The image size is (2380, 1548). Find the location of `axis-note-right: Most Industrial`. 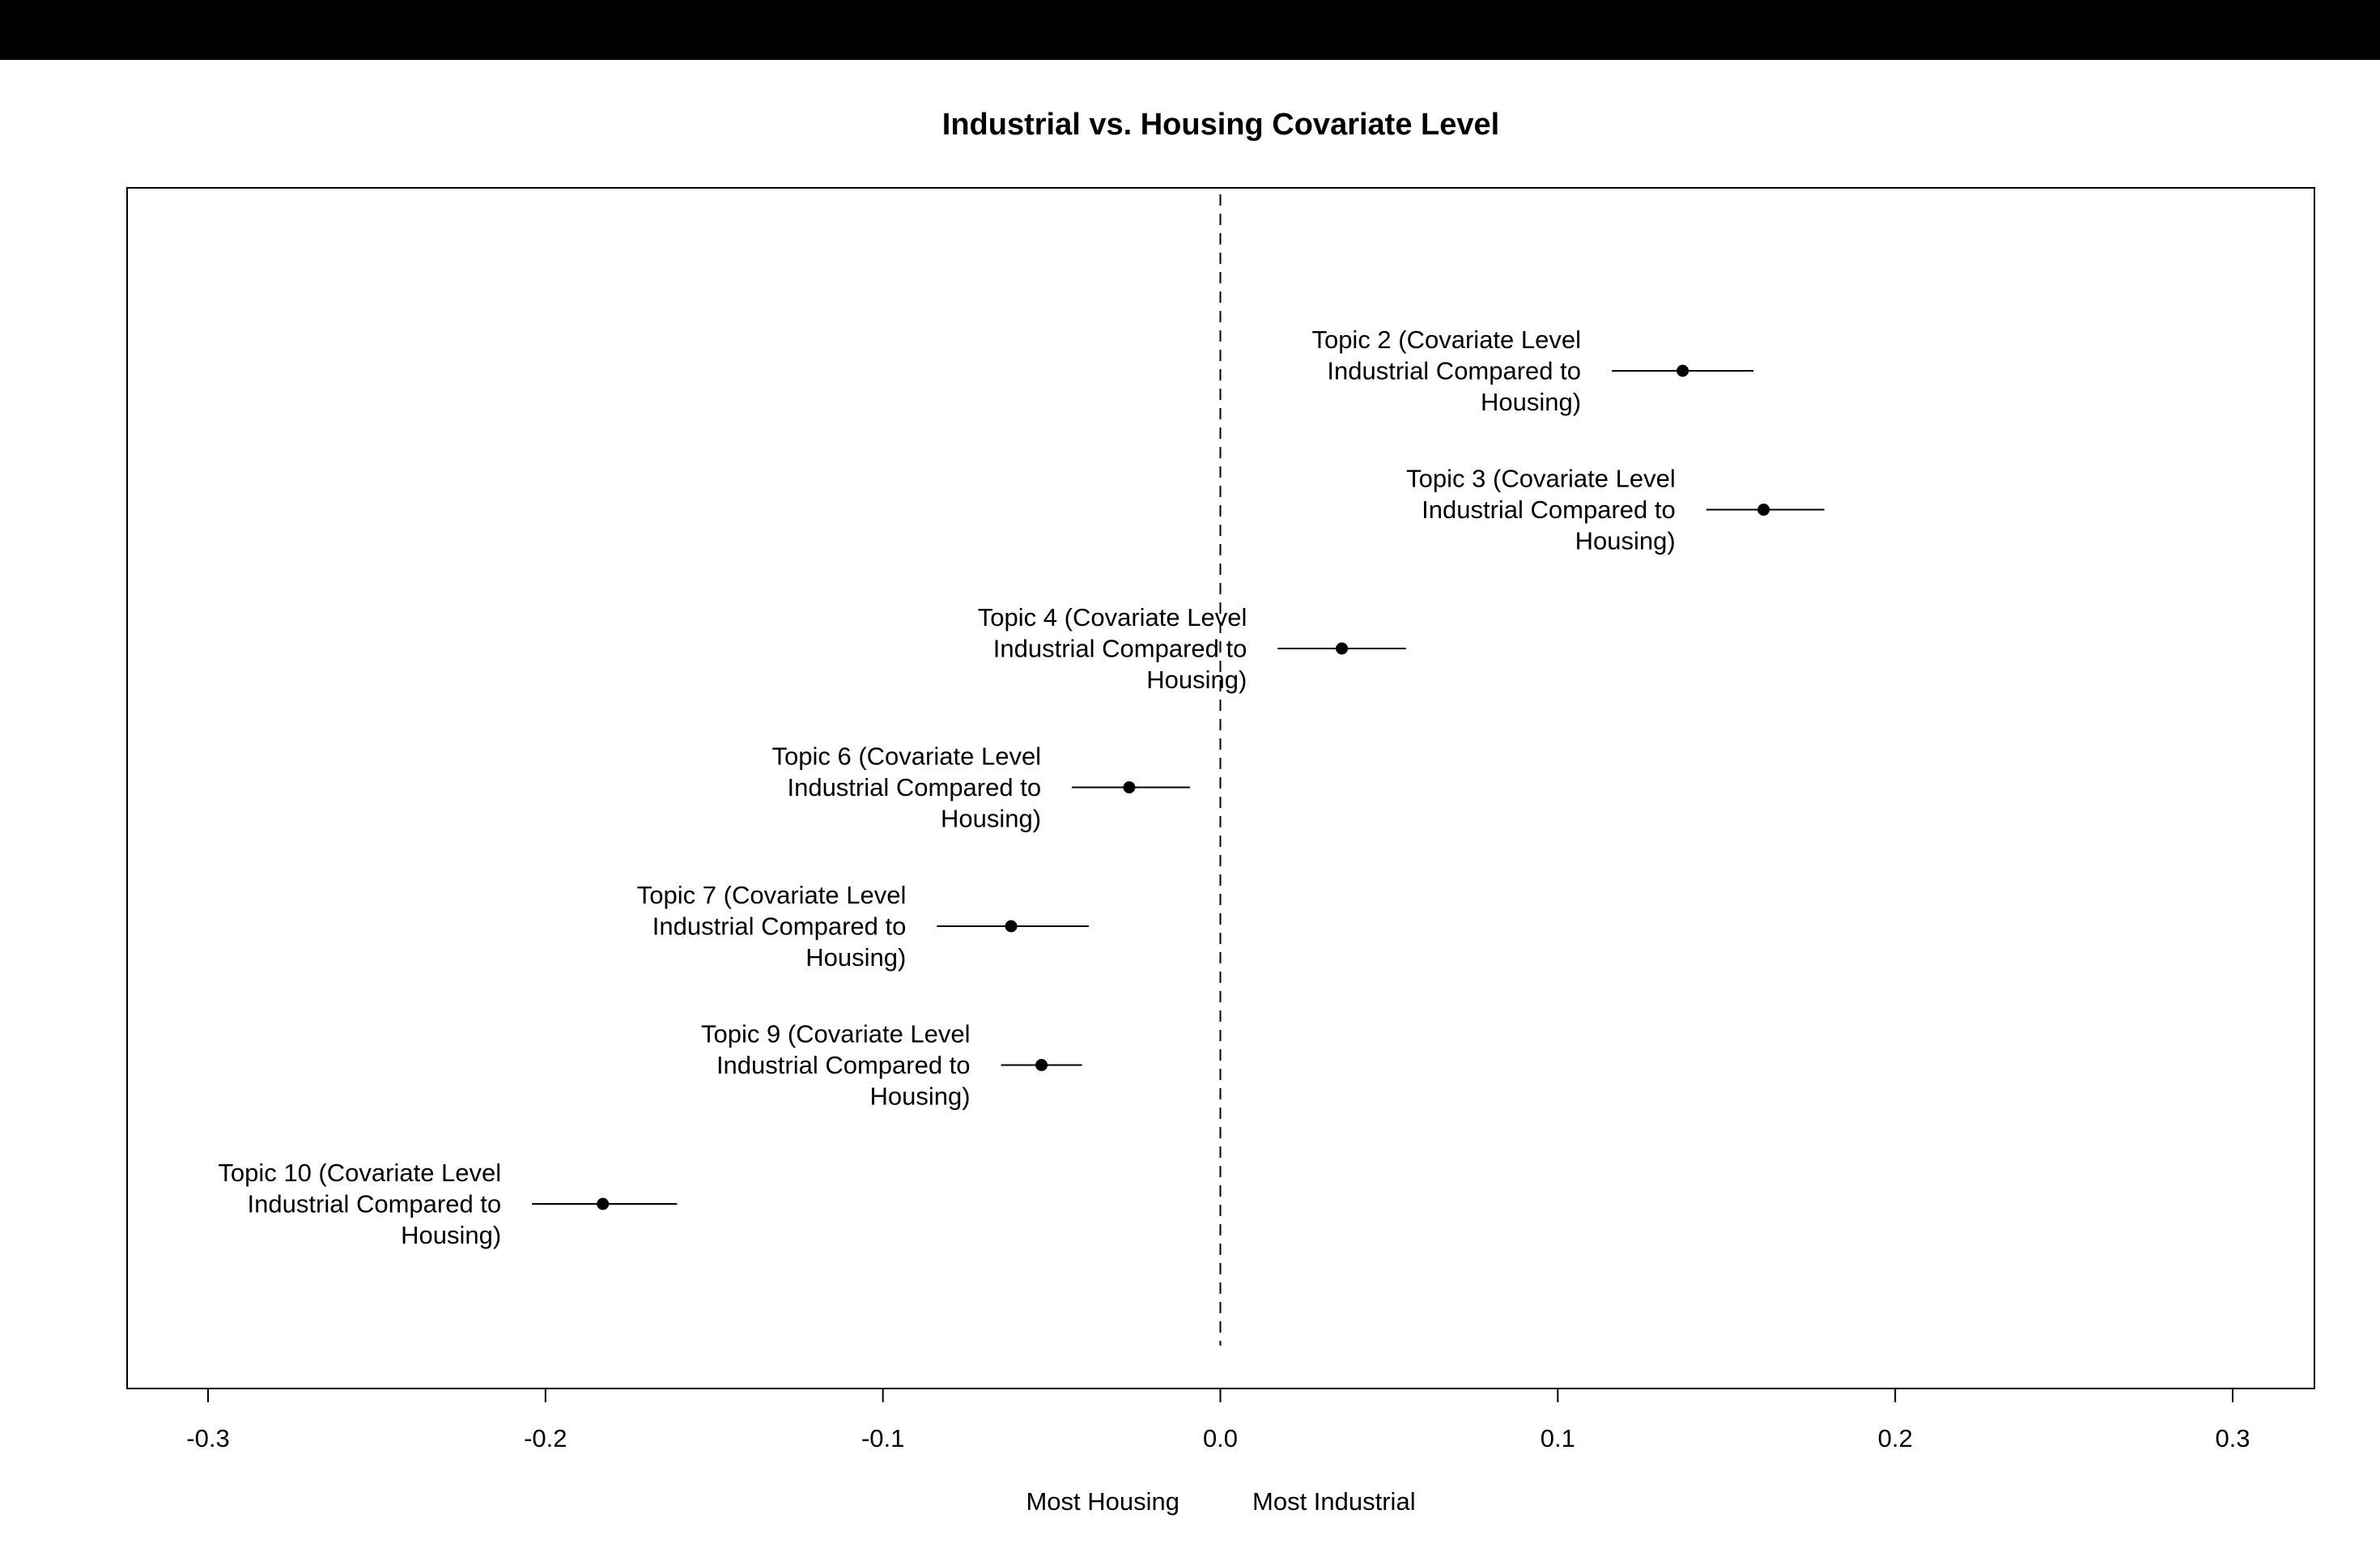

axis-note-right: Most Industrial is located at coordinates (1334, 1502).